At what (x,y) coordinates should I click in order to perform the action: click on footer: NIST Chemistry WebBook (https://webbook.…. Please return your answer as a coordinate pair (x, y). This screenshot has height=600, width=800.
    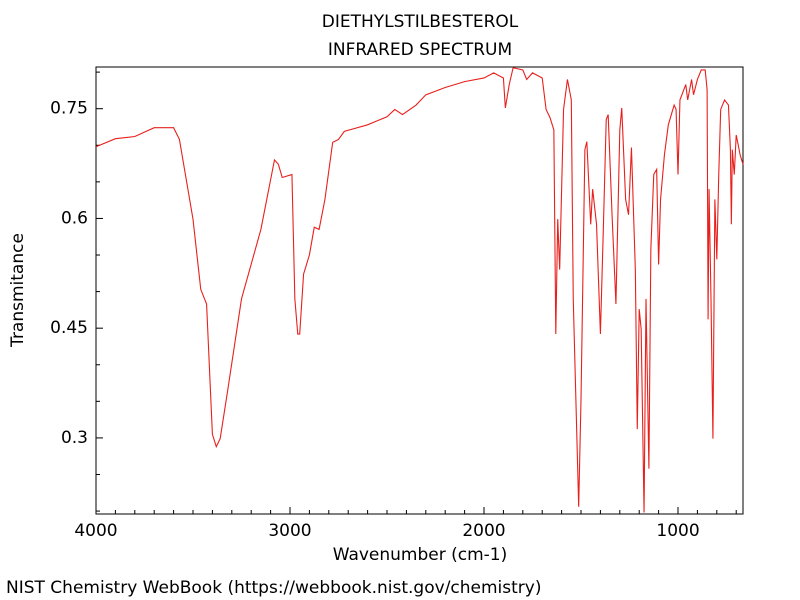
    Looking at the image, I should click on (273, 588).